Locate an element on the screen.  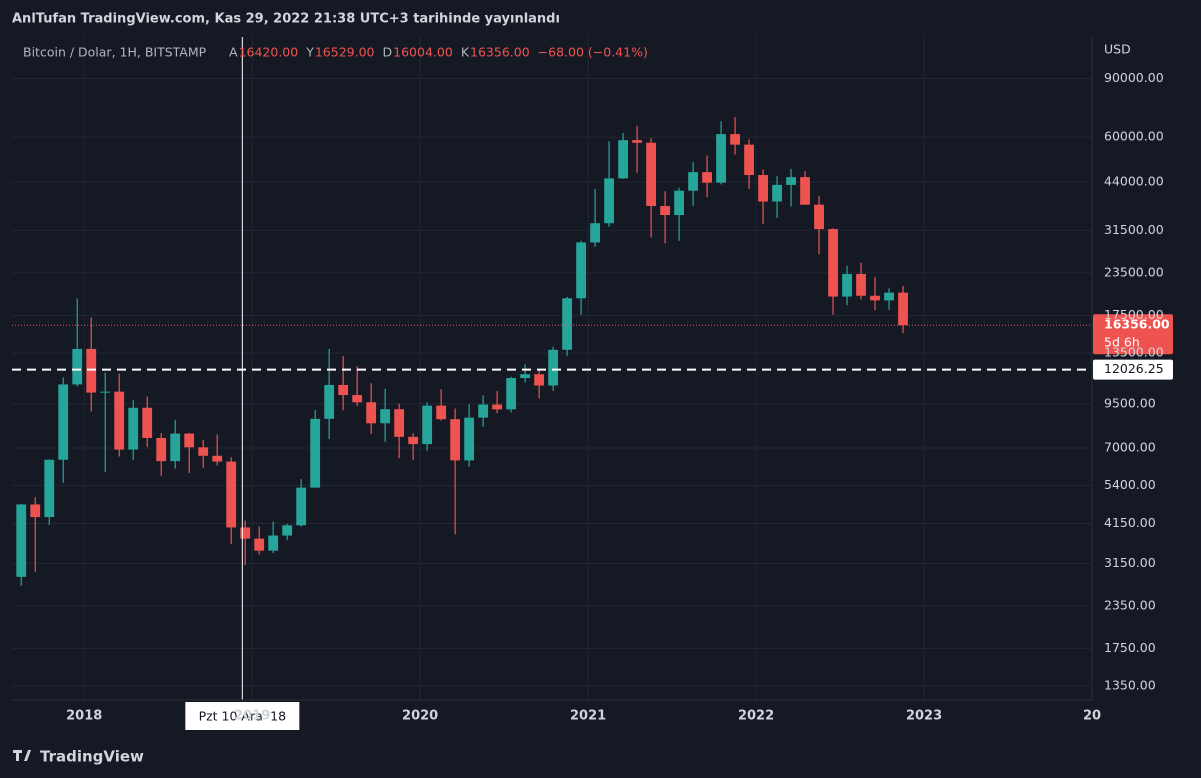
horizontal-line-label: 12026.25 is located at coordinates (1134, 368).